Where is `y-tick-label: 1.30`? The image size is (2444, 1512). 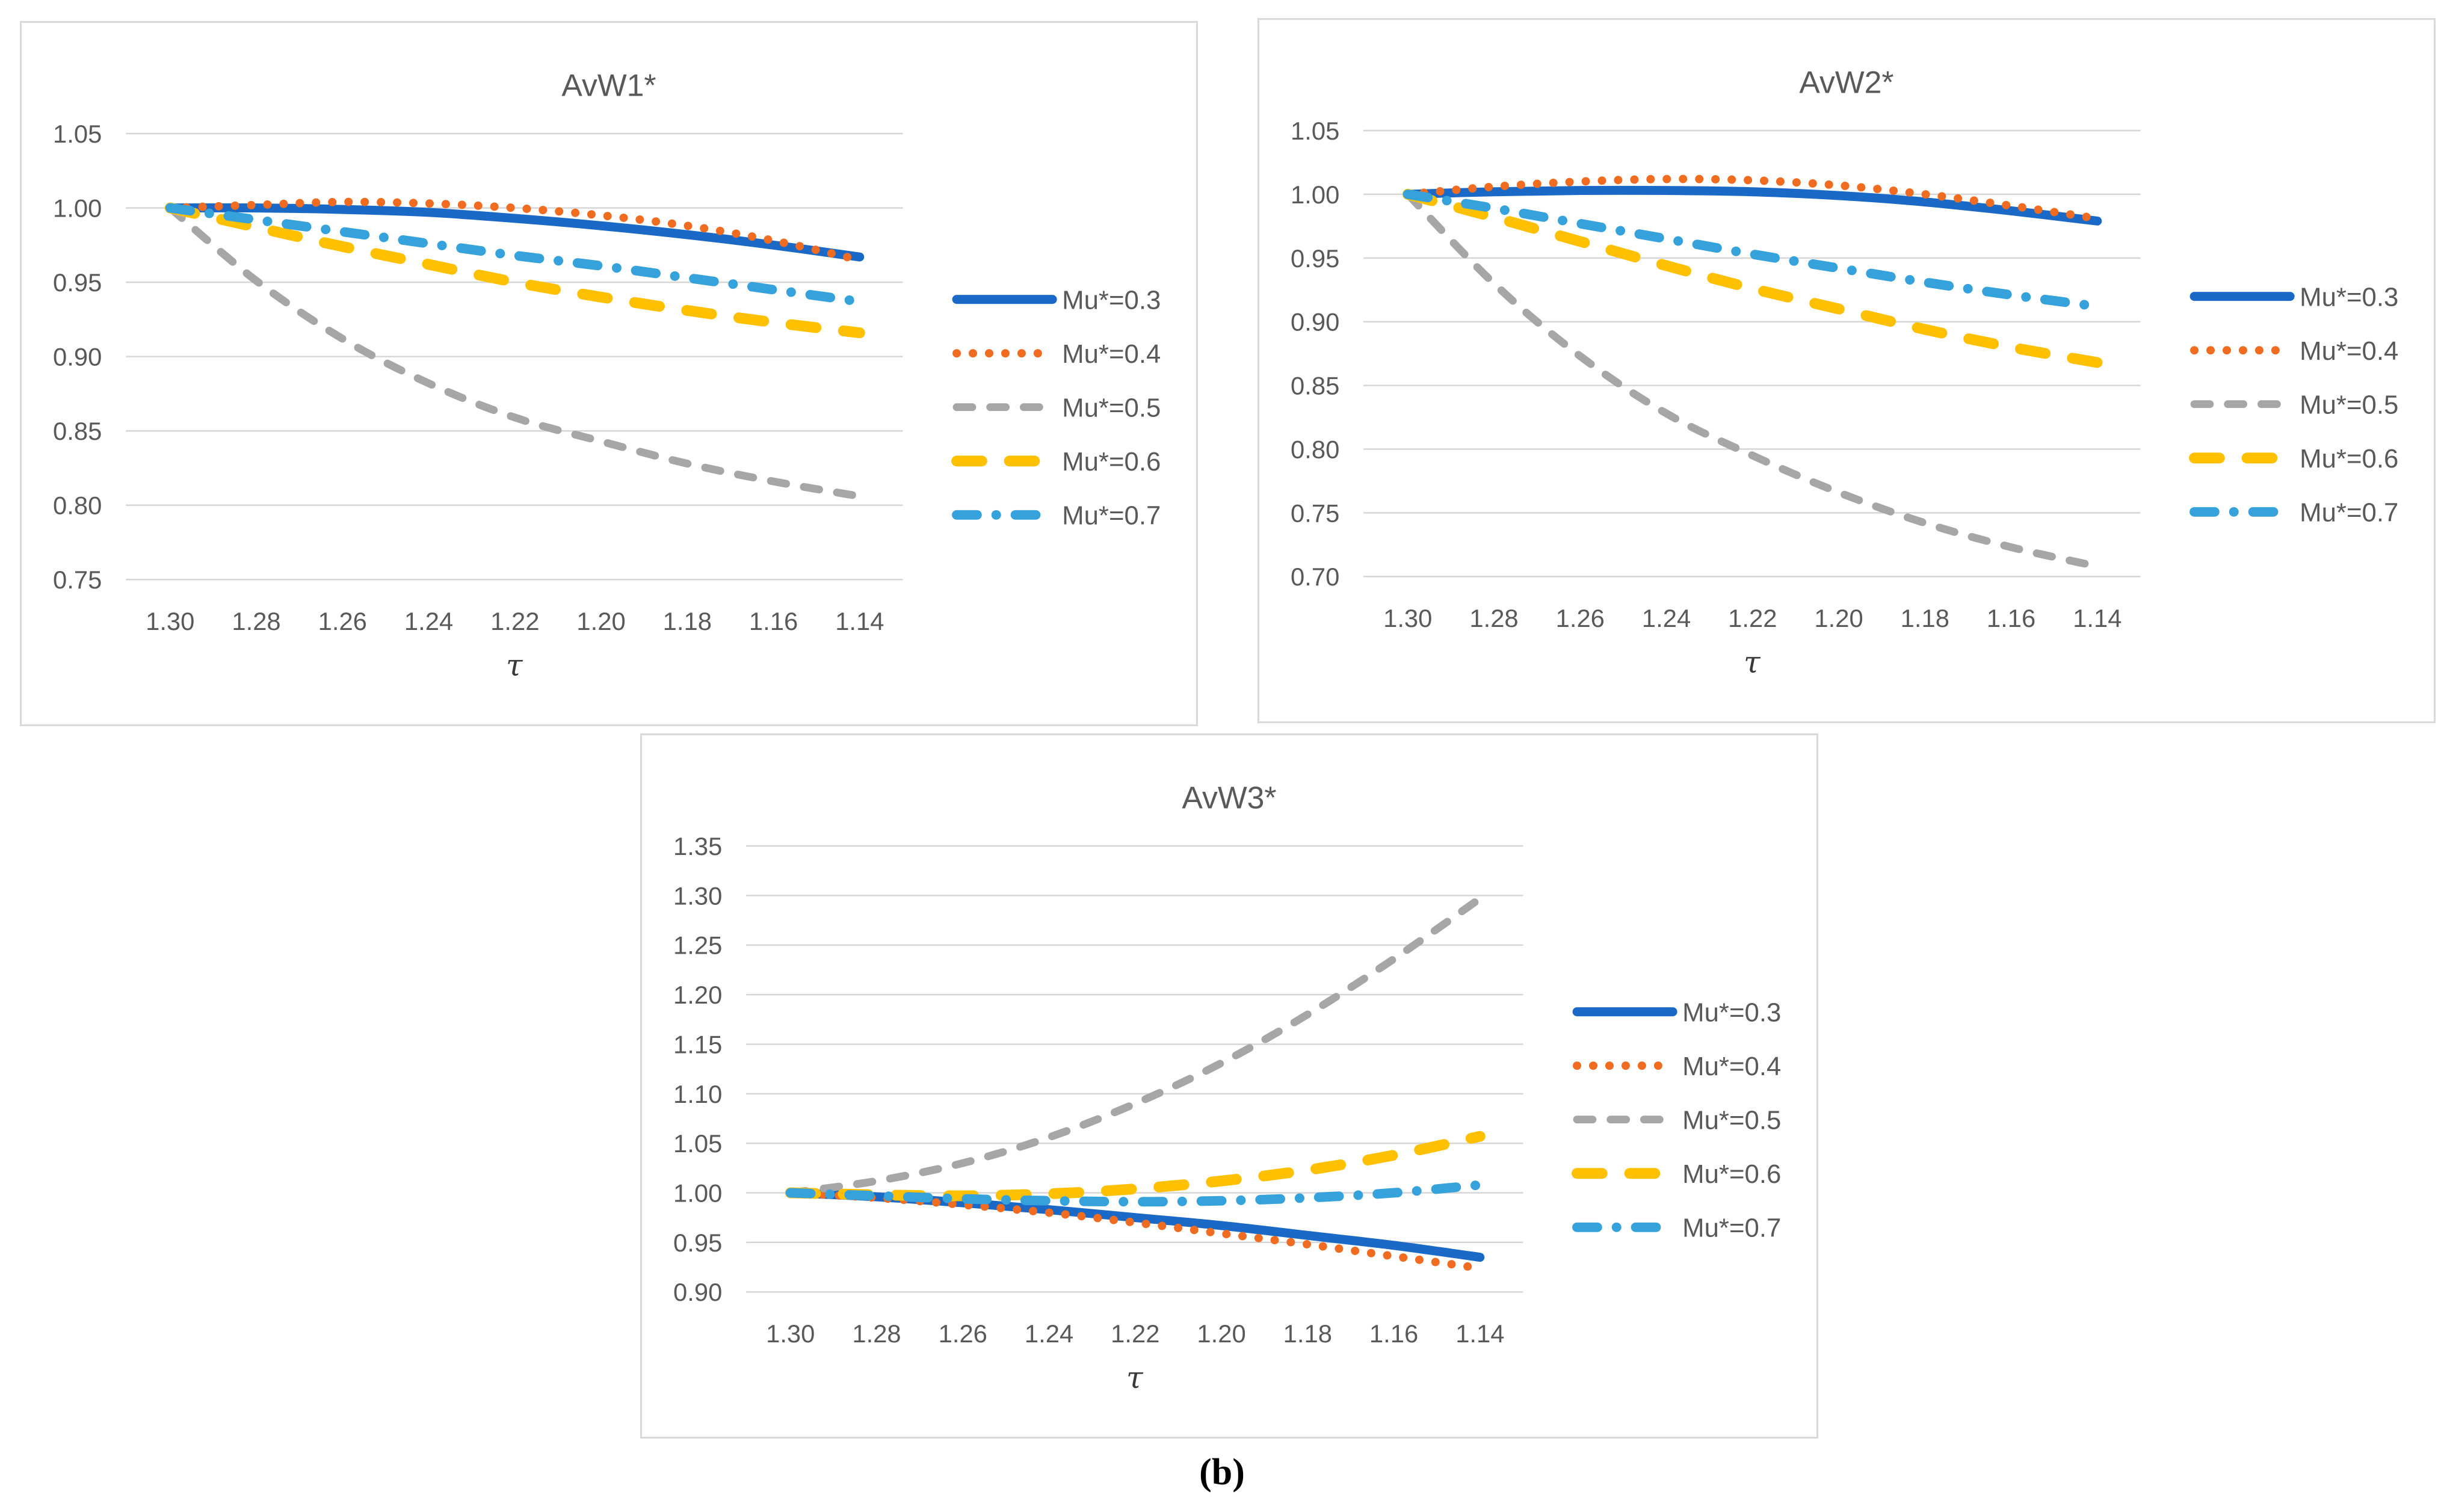 y-tick-label: 1.30 is located at coordinates (697, 895).